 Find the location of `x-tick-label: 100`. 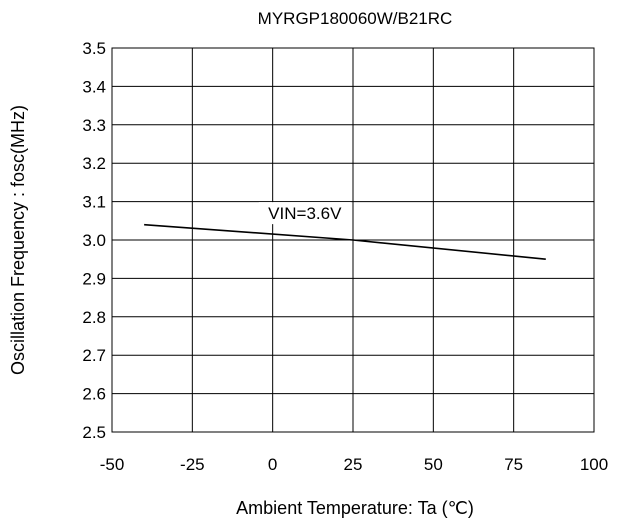

x-tick-label: 100 is located at coordinates (594, 464).